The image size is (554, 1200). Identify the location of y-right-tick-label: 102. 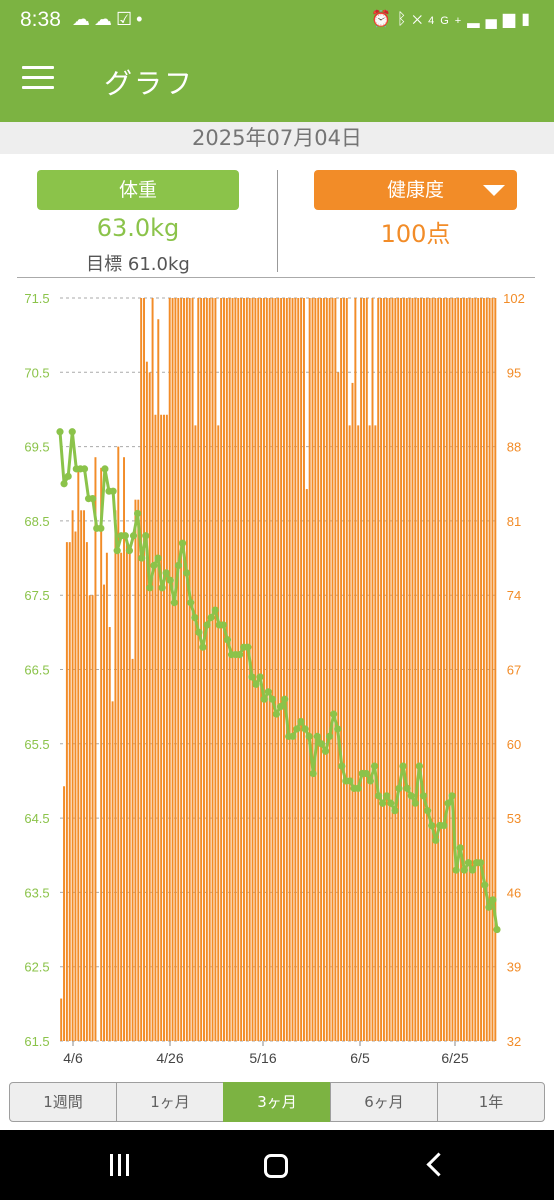
(514, 298).